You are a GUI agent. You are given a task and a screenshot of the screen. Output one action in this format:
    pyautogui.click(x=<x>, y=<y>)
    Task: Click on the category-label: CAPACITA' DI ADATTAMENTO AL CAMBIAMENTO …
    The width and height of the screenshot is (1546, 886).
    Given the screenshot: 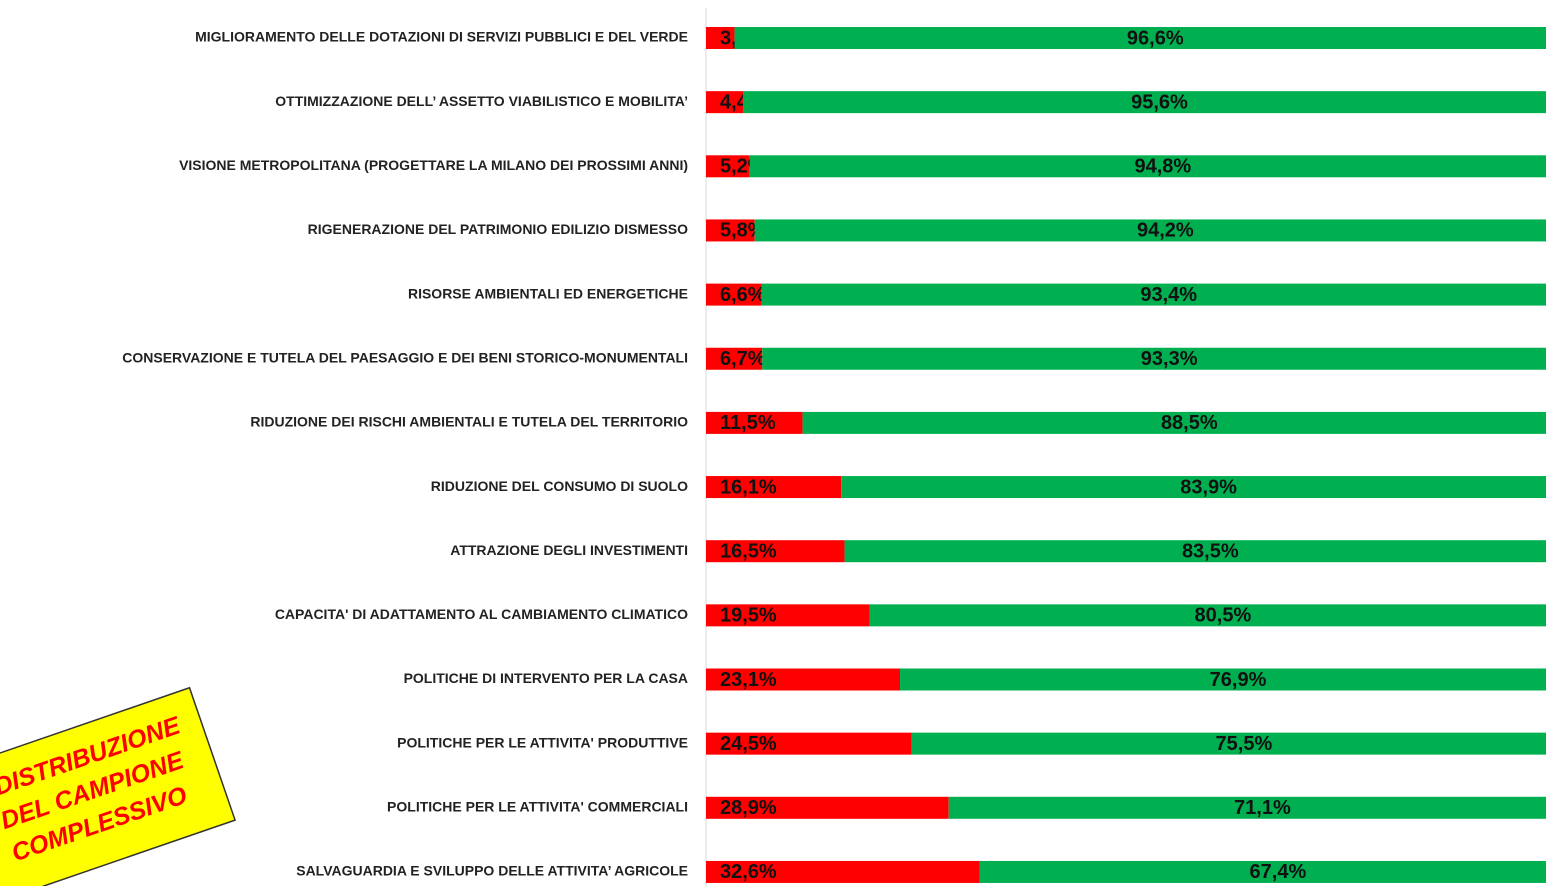 What is the action you would take?
    pyautogui.click(x=481, y=614)
    